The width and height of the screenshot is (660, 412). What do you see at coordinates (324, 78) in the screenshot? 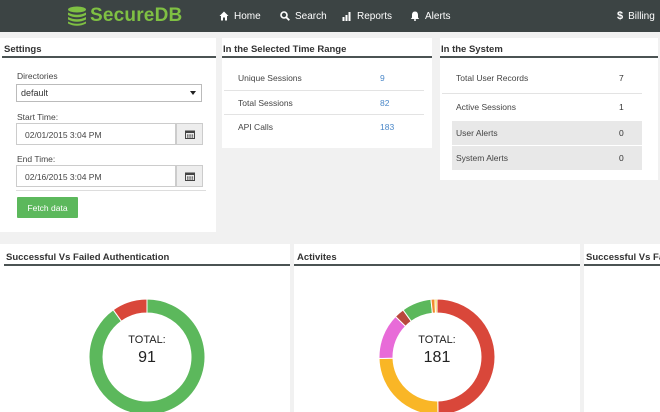
I see `range-row-unique-sessions: Unique Sessions 9` at bounding box center [324, 78].